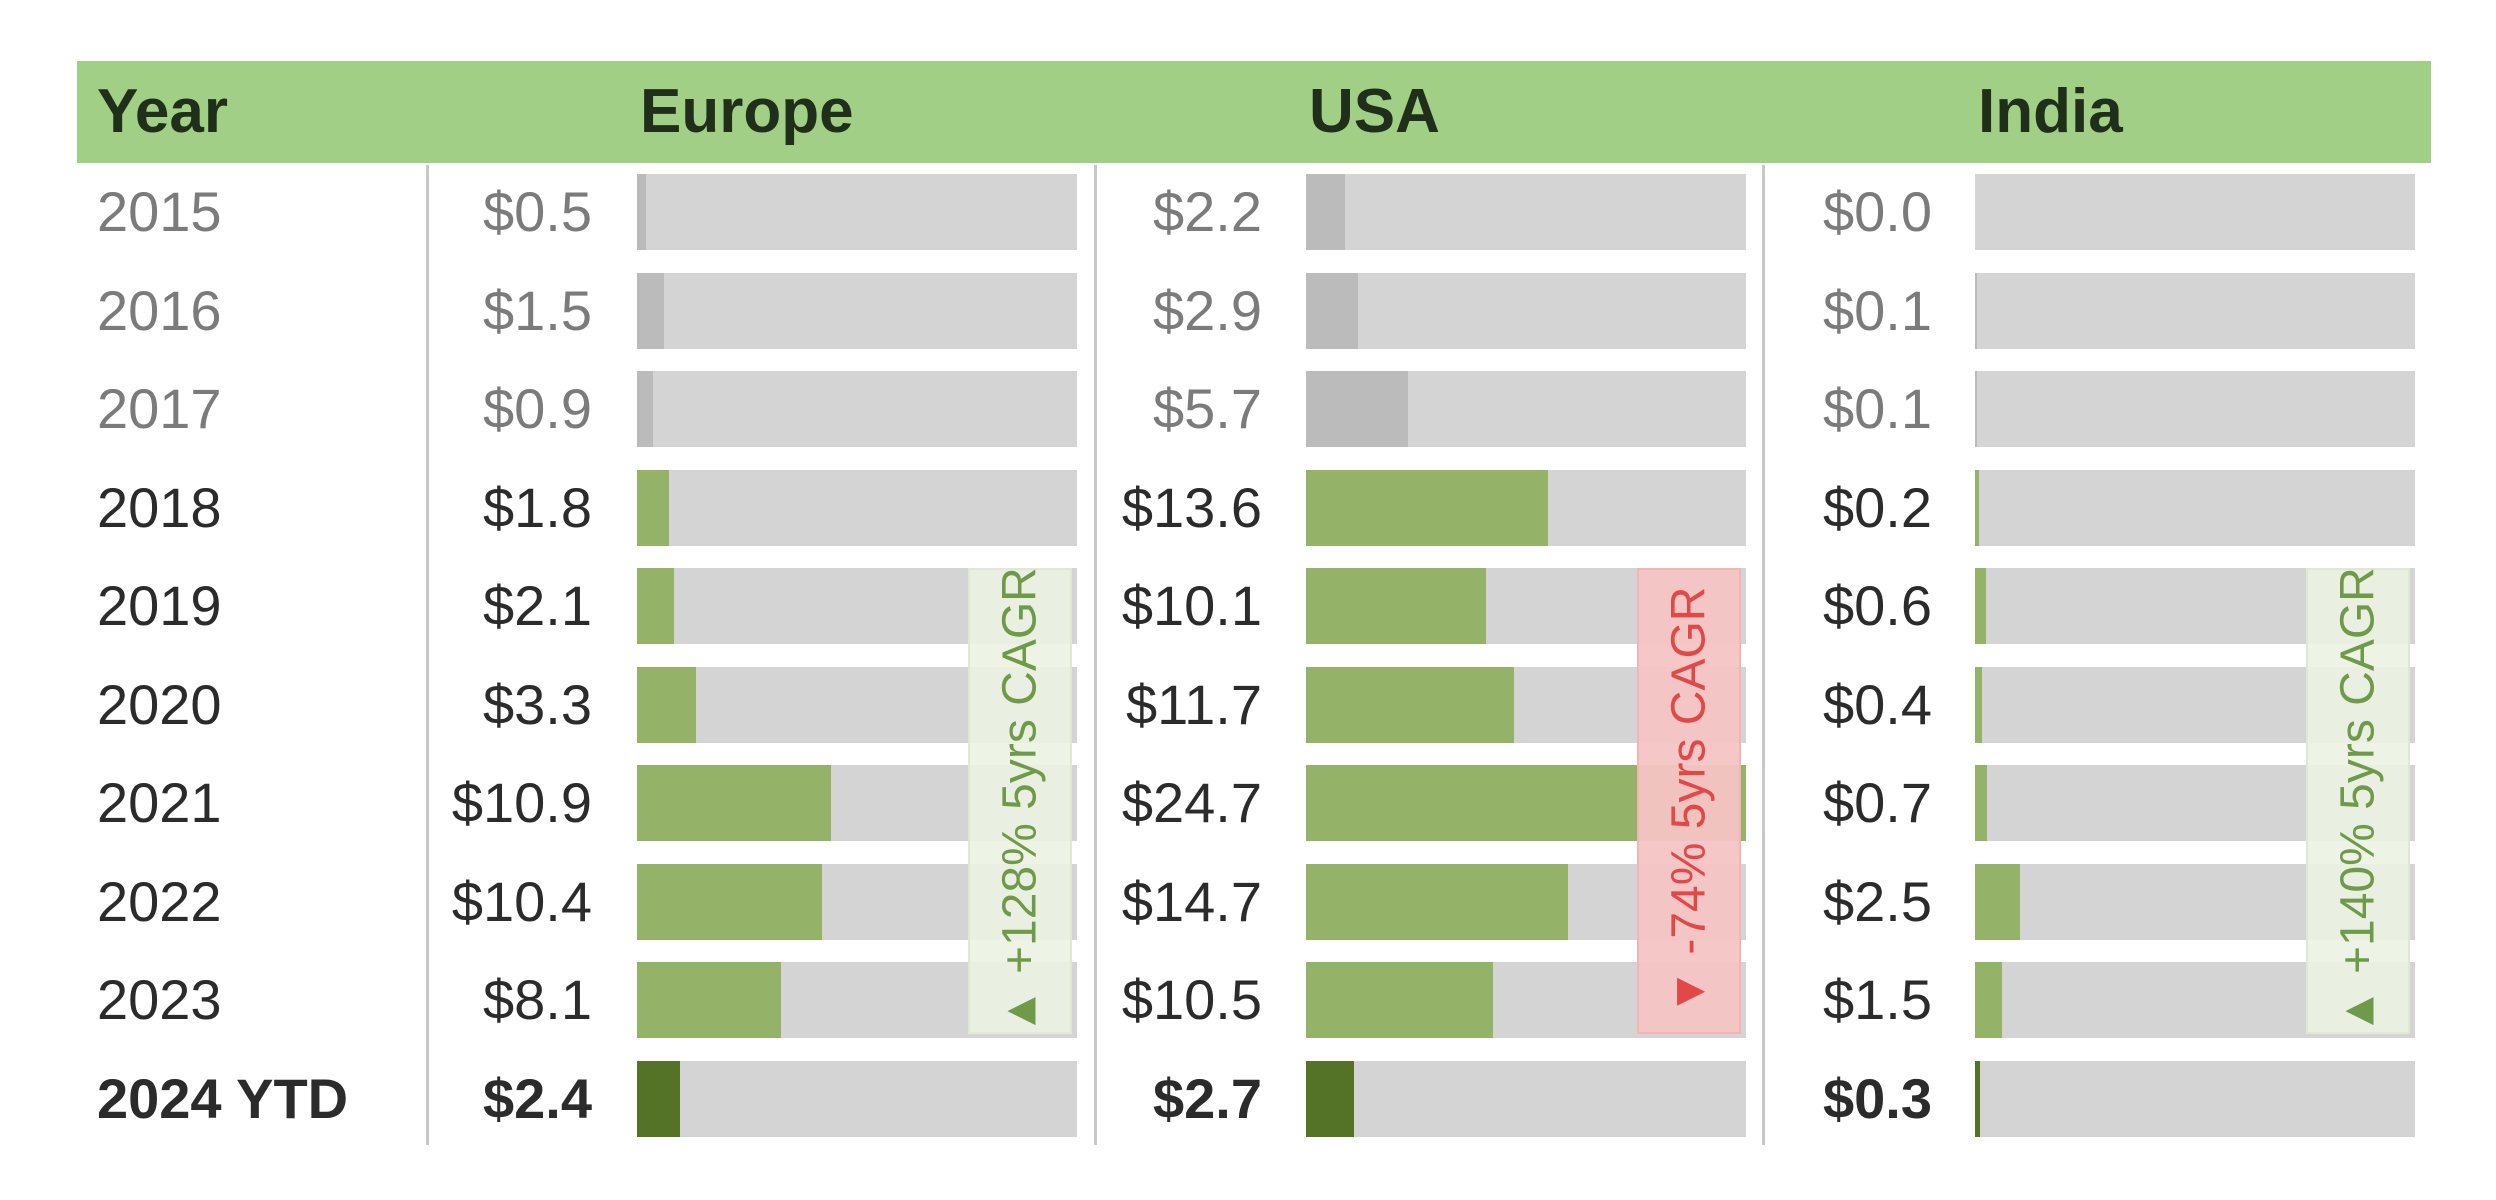  I want to click on bar-track-india-2016, so click(2195, 310).